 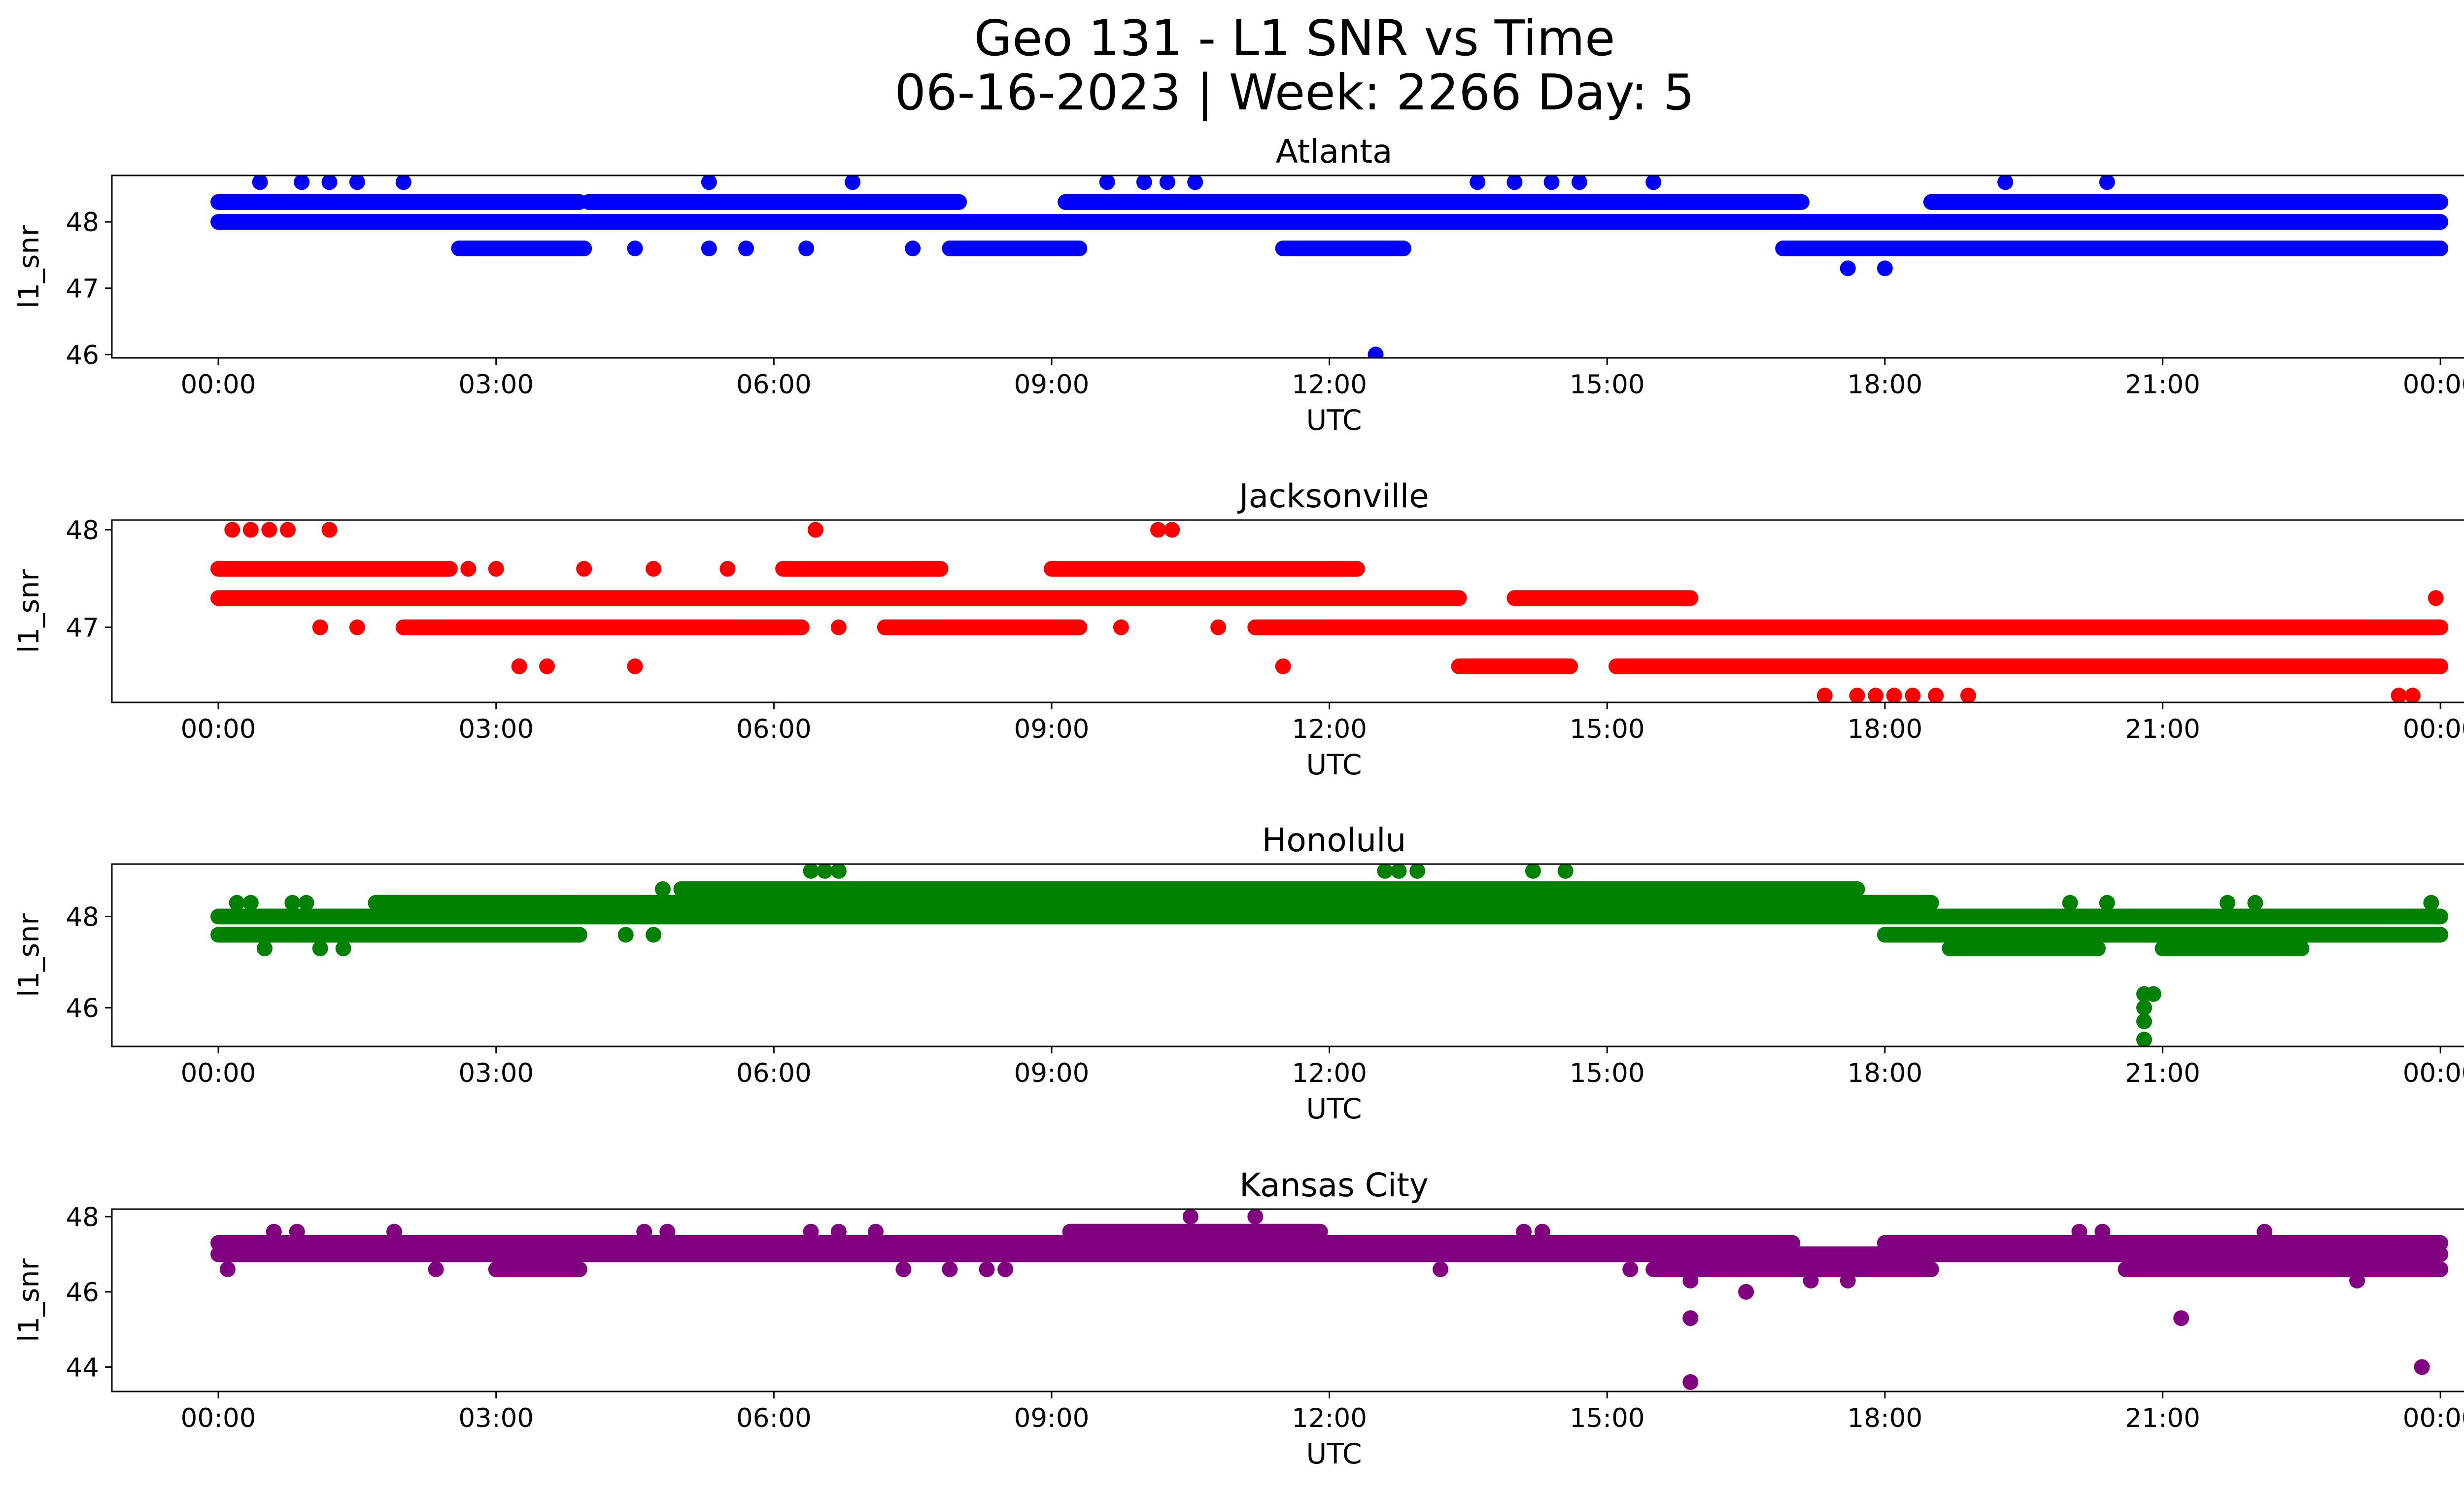 I want to click on y-tick-label: 44, so click(x=82, y=1368).